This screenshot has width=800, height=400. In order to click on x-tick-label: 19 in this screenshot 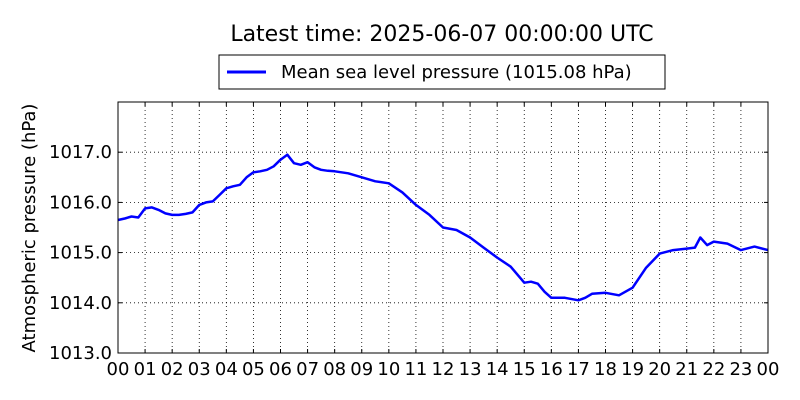, I will do `click(632, 369)`.